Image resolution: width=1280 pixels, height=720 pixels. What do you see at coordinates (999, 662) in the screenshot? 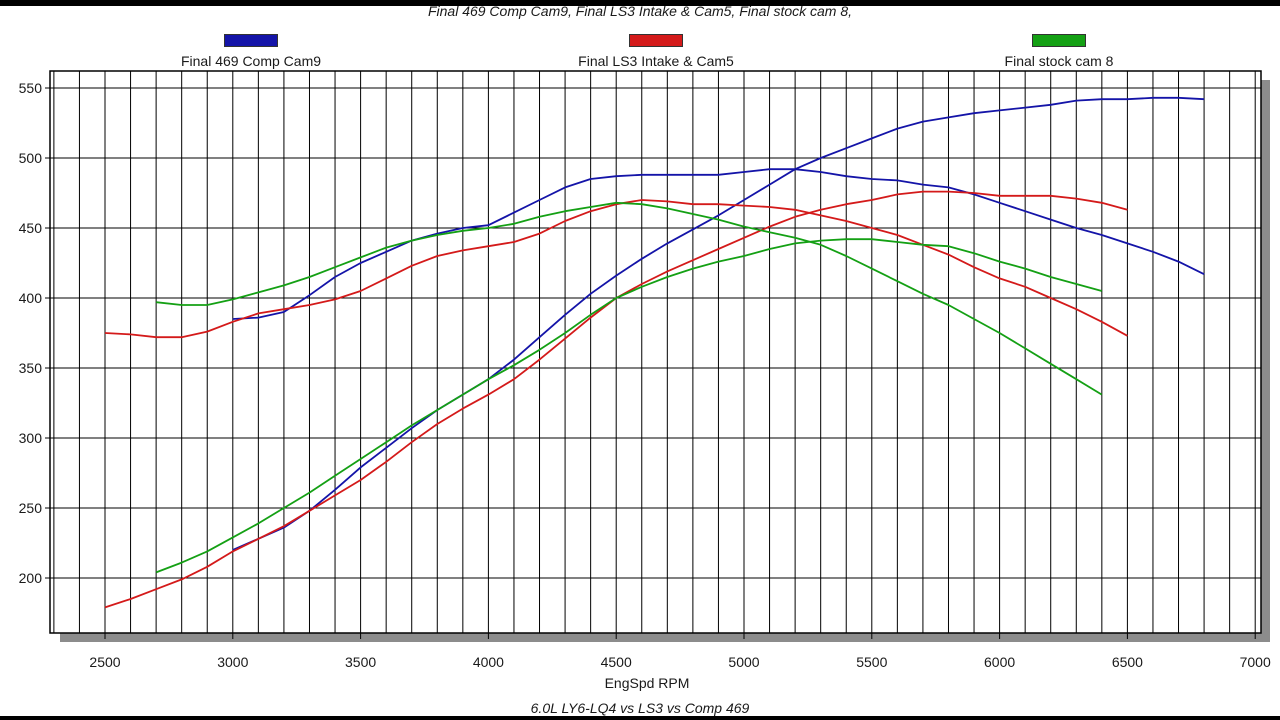
I see `x-tick-label: 6000` at bounding box center [999, 662].